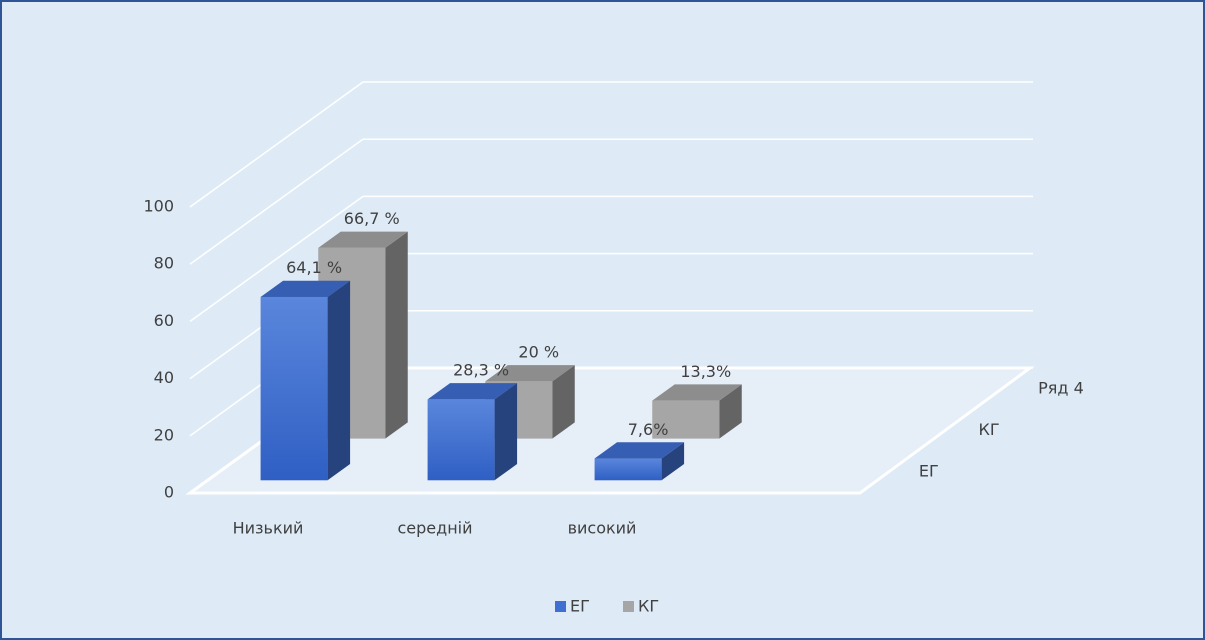 The height and width of the screenshot is (640, 1205). Describe the element at coordinates (648, 606) in the screenshot. I see `legend-label: КГ` at that location.